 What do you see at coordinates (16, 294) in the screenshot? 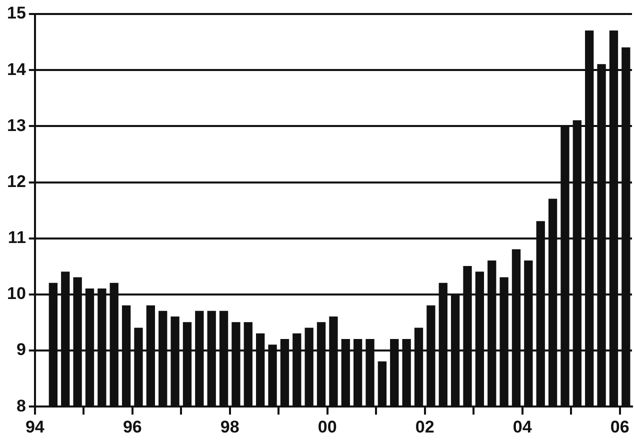
I see `y-tick-label: 10` at bounding box center [16, 294].